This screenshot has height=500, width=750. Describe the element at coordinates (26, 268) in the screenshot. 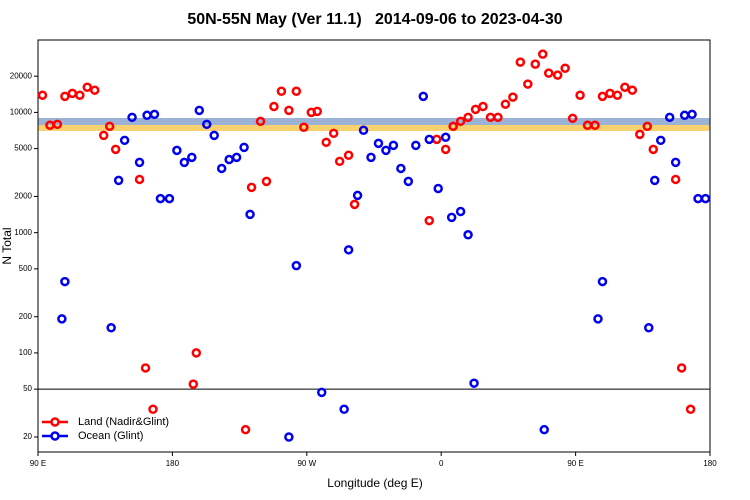

I see `y-tick-label: 500` at that location.